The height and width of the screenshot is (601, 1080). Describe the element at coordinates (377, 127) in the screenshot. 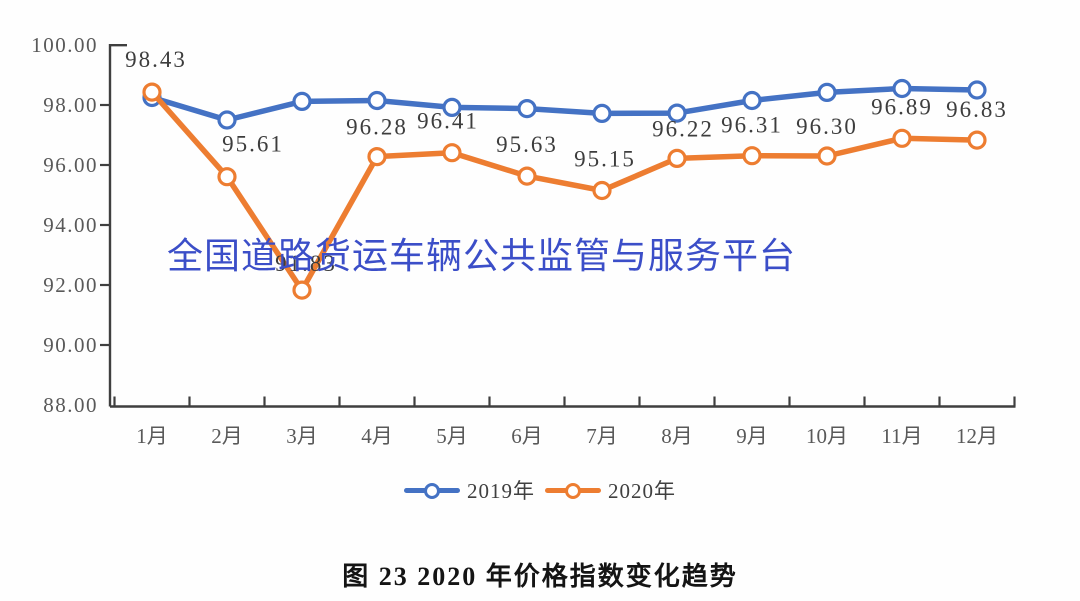

I see `data-label-4月: 96.28` at that location.